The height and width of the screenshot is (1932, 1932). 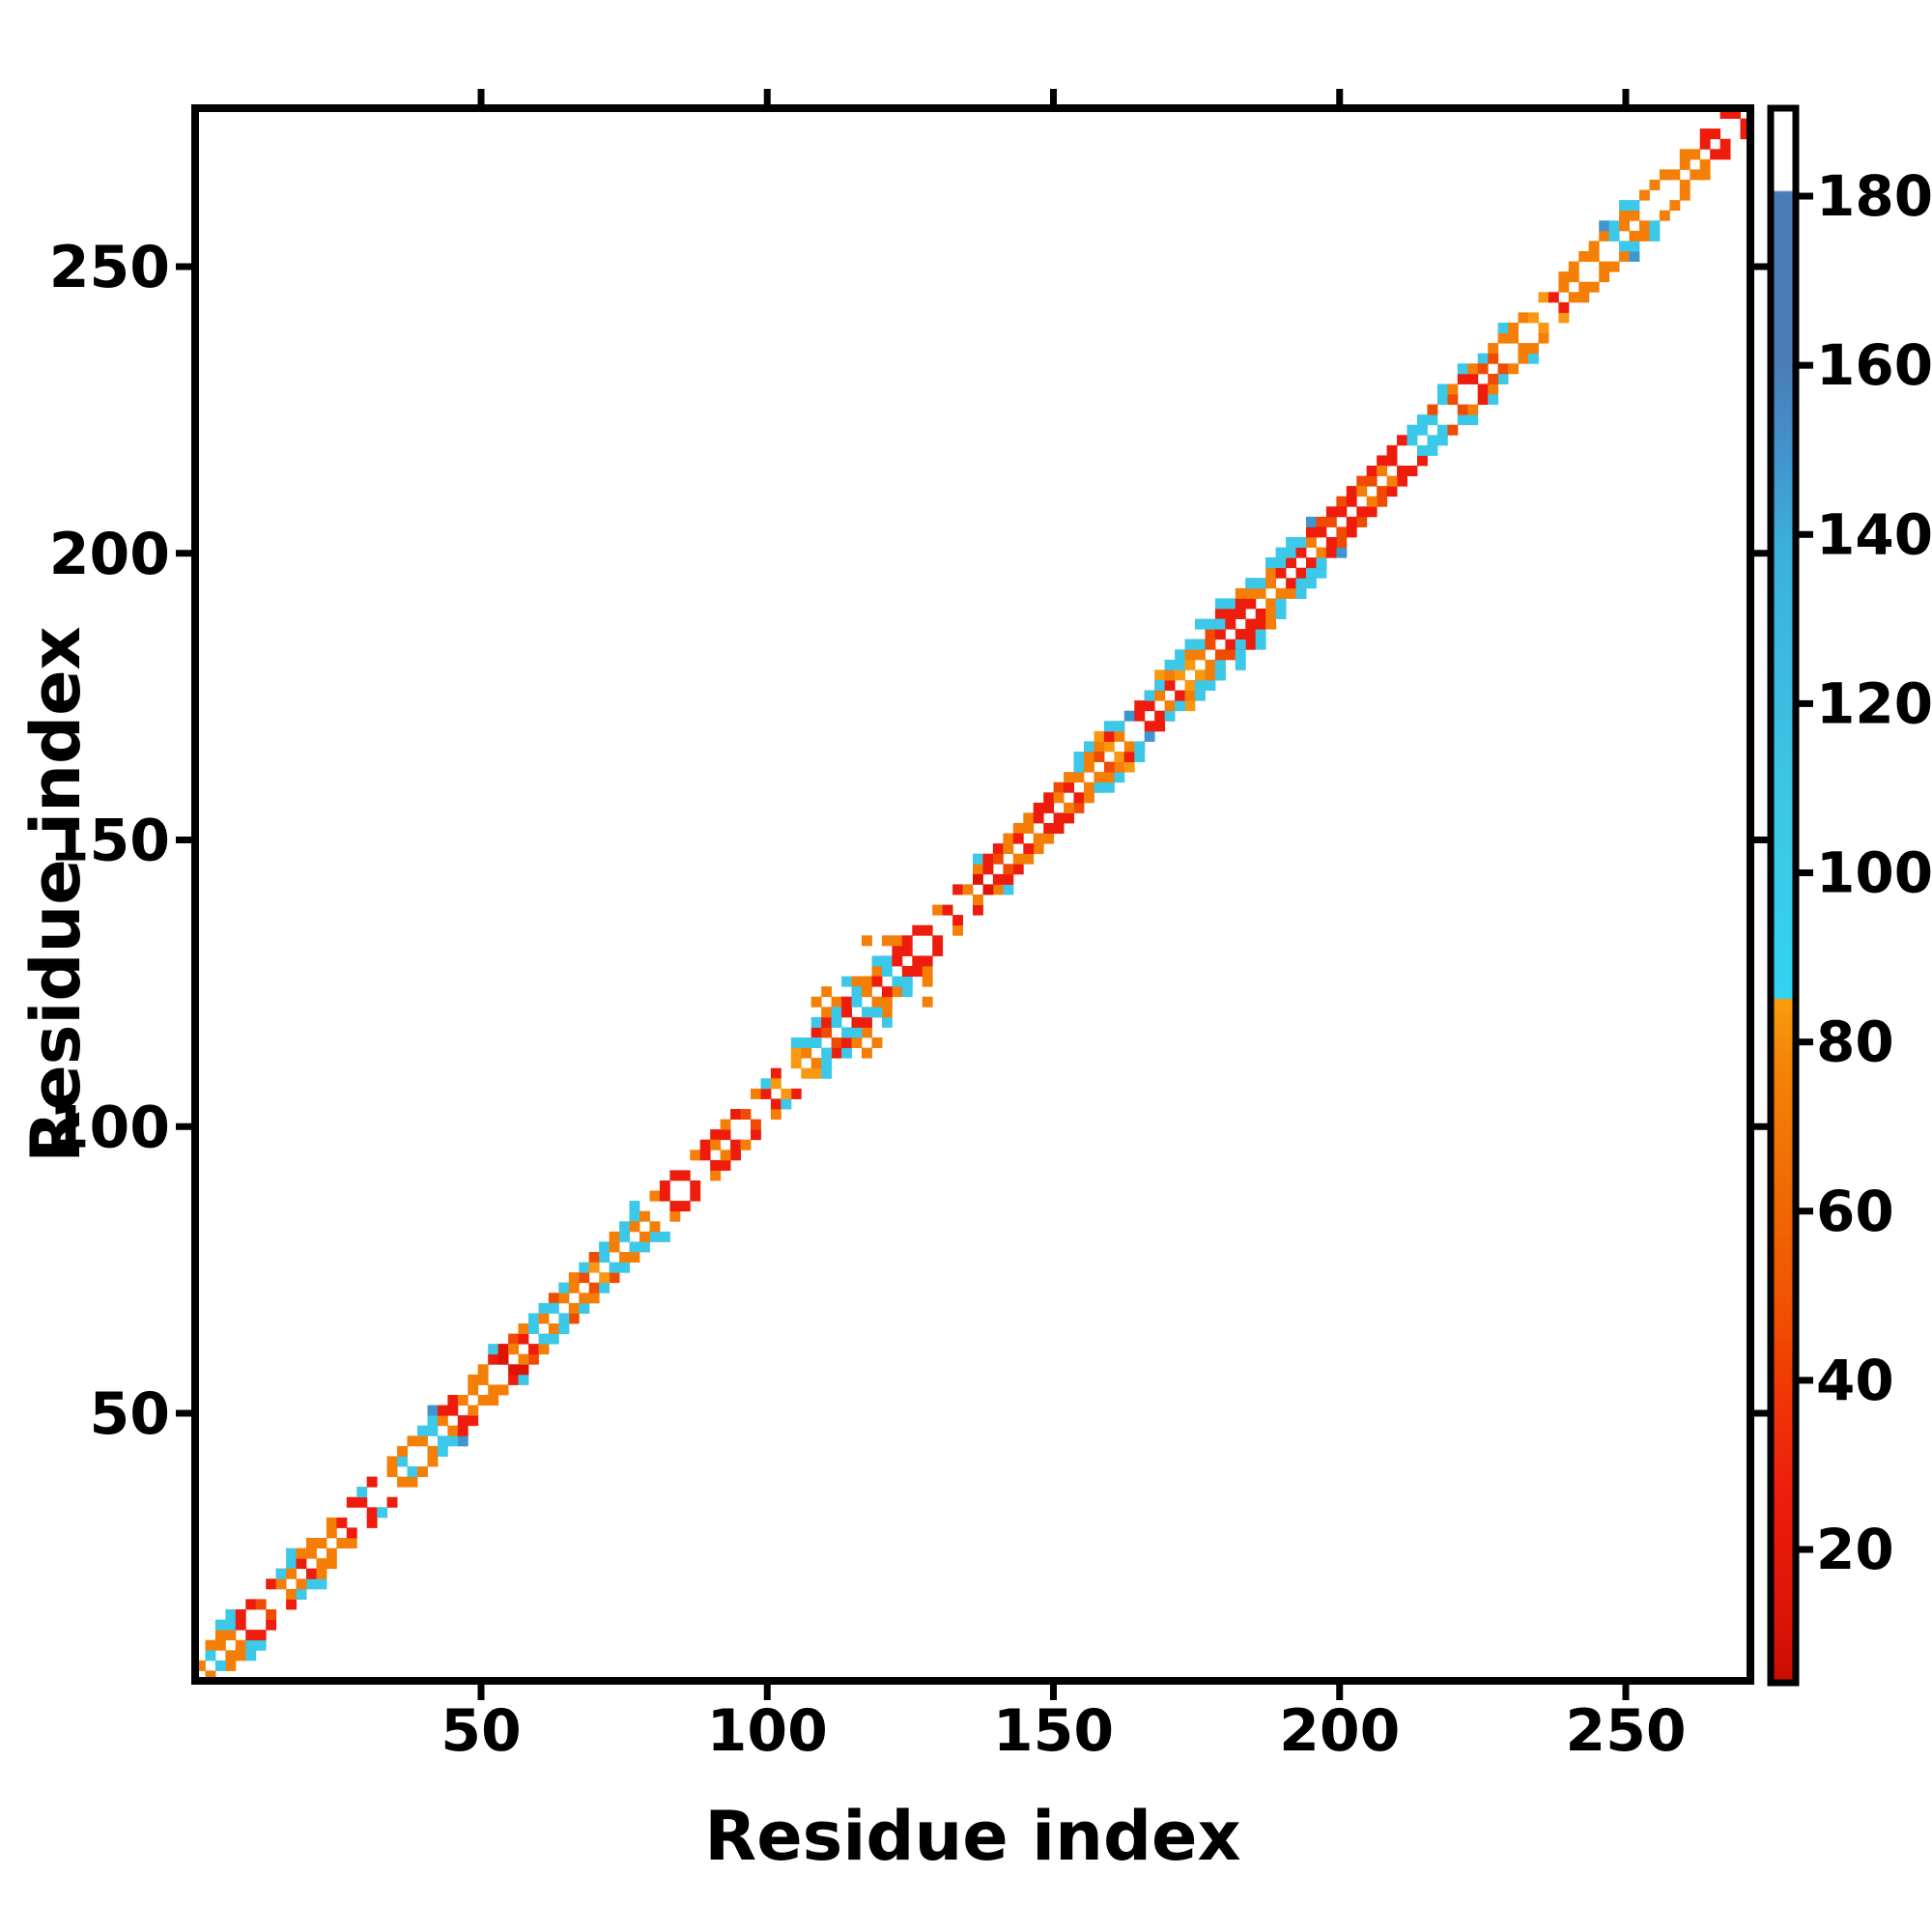 What do you see at coordinates (767, 1731) in the screenshot?
I see `x-tick-label-100: 100` at bounding box center [767, 1731].